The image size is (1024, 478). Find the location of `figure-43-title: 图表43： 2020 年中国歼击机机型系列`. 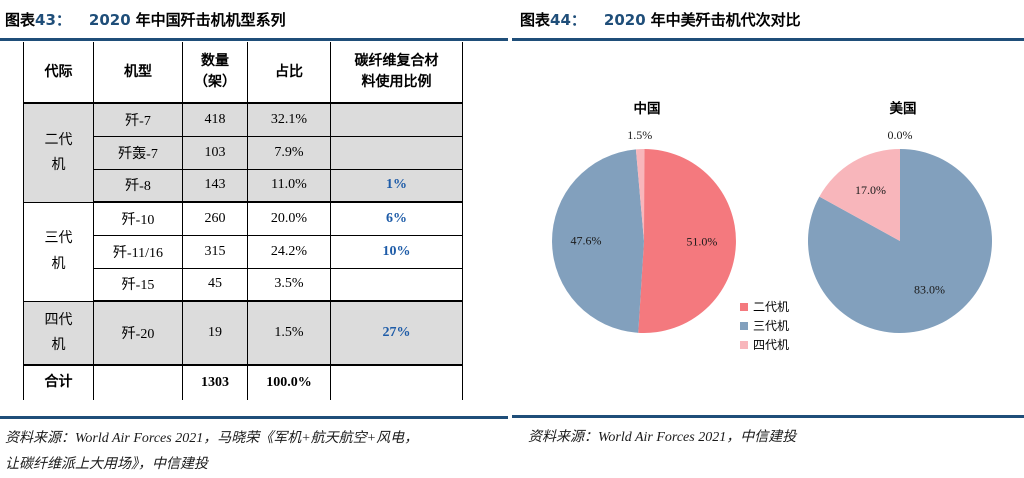

figure-43-title: 图表43： 2020 年中国歼击机机型系列 is located at coordinates (254, 19).